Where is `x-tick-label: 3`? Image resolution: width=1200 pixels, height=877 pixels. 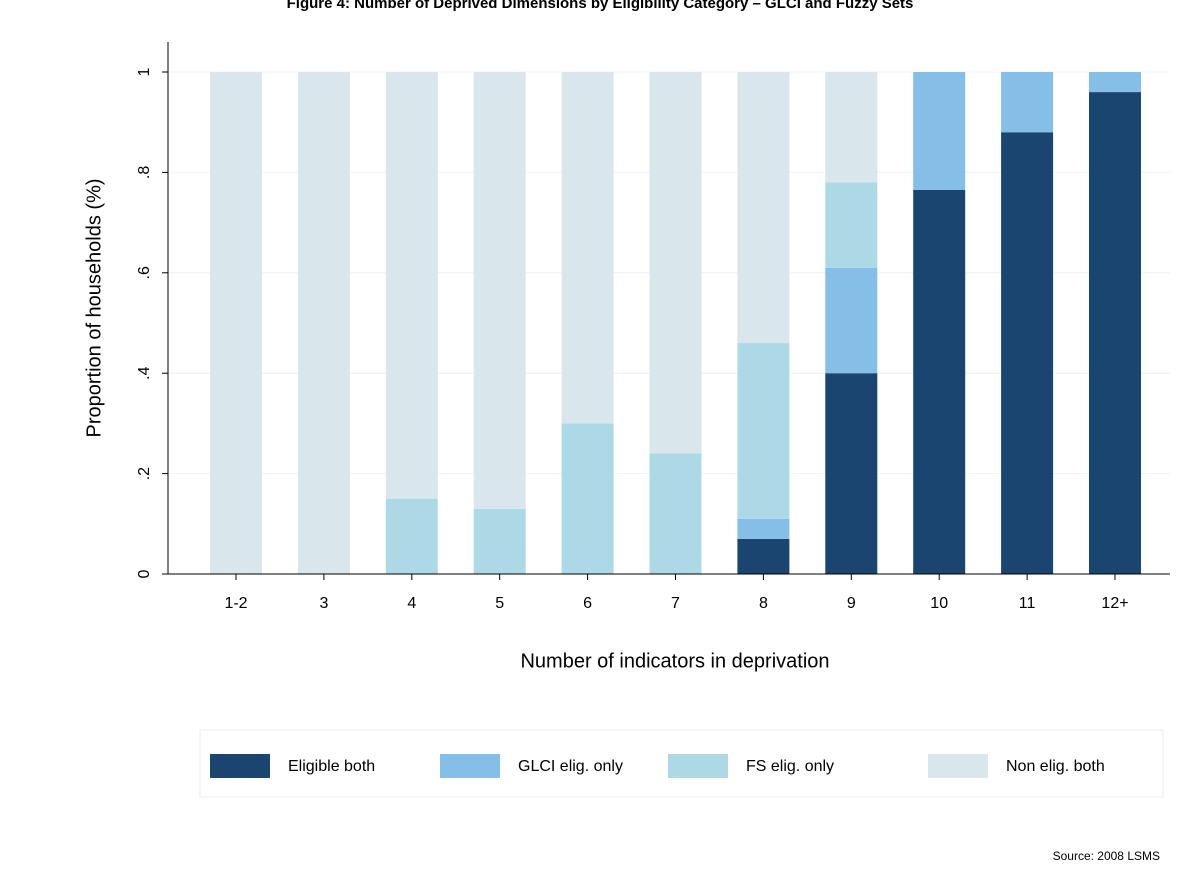 x-tick-label: 3 is located at coordinates (323, 603).